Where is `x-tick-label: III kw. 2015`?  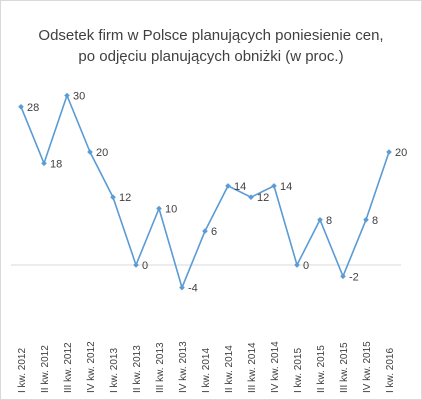
x-tick-label: III kw. 2015 is located at coordinates (344, 367).